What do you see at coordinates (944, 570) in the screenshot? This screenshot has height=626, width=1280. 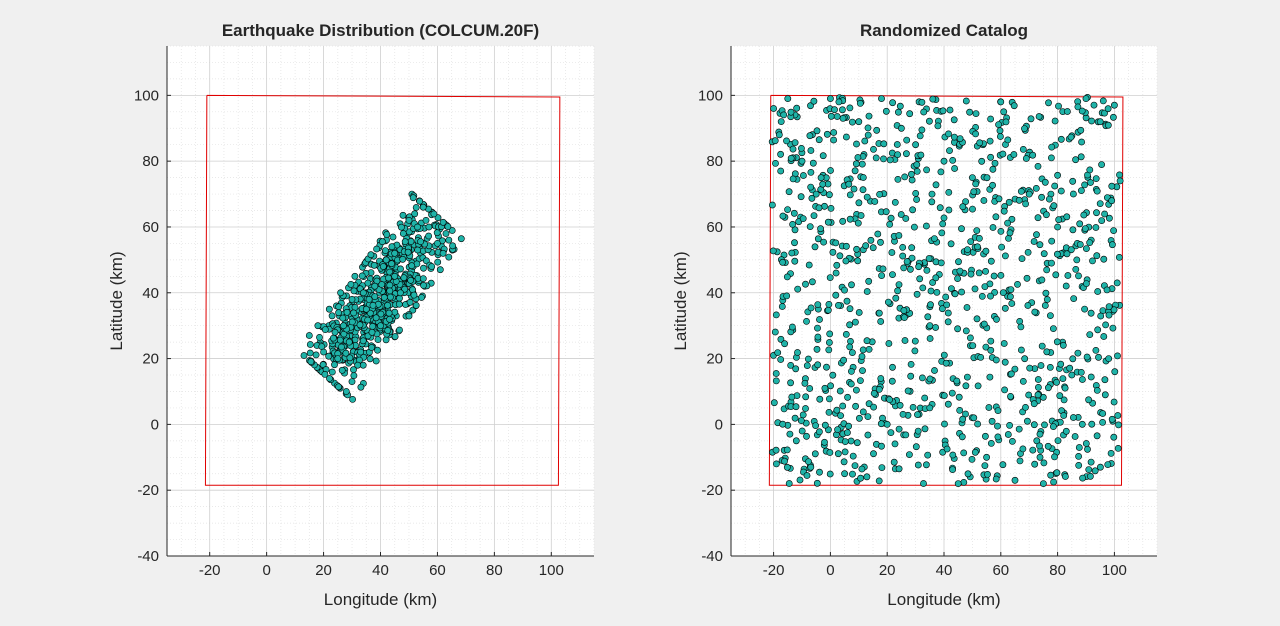 I see `x-tick-label: 40` at bounding box center [944, 570].